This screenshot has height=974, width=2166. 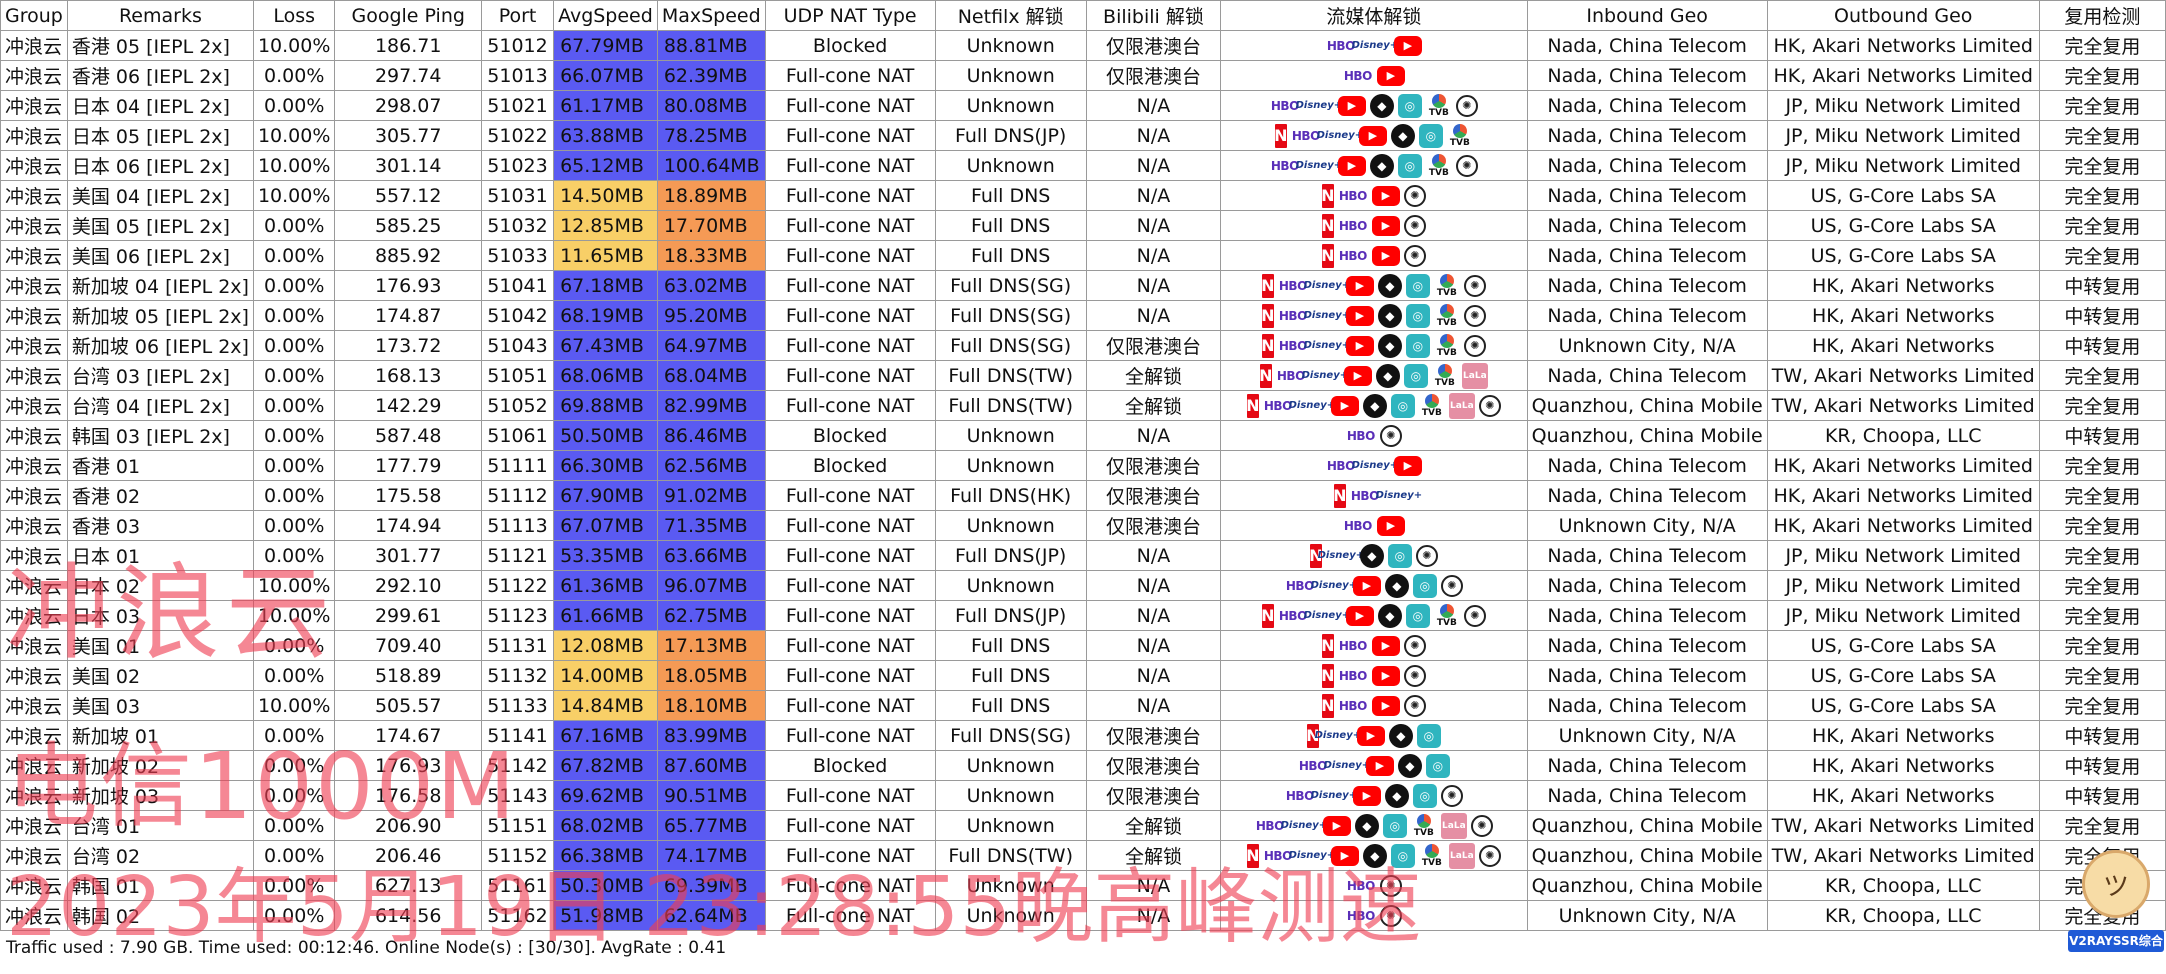 I want to click on cell-max-speed: 88.81MB, so click(x=711, y=45).